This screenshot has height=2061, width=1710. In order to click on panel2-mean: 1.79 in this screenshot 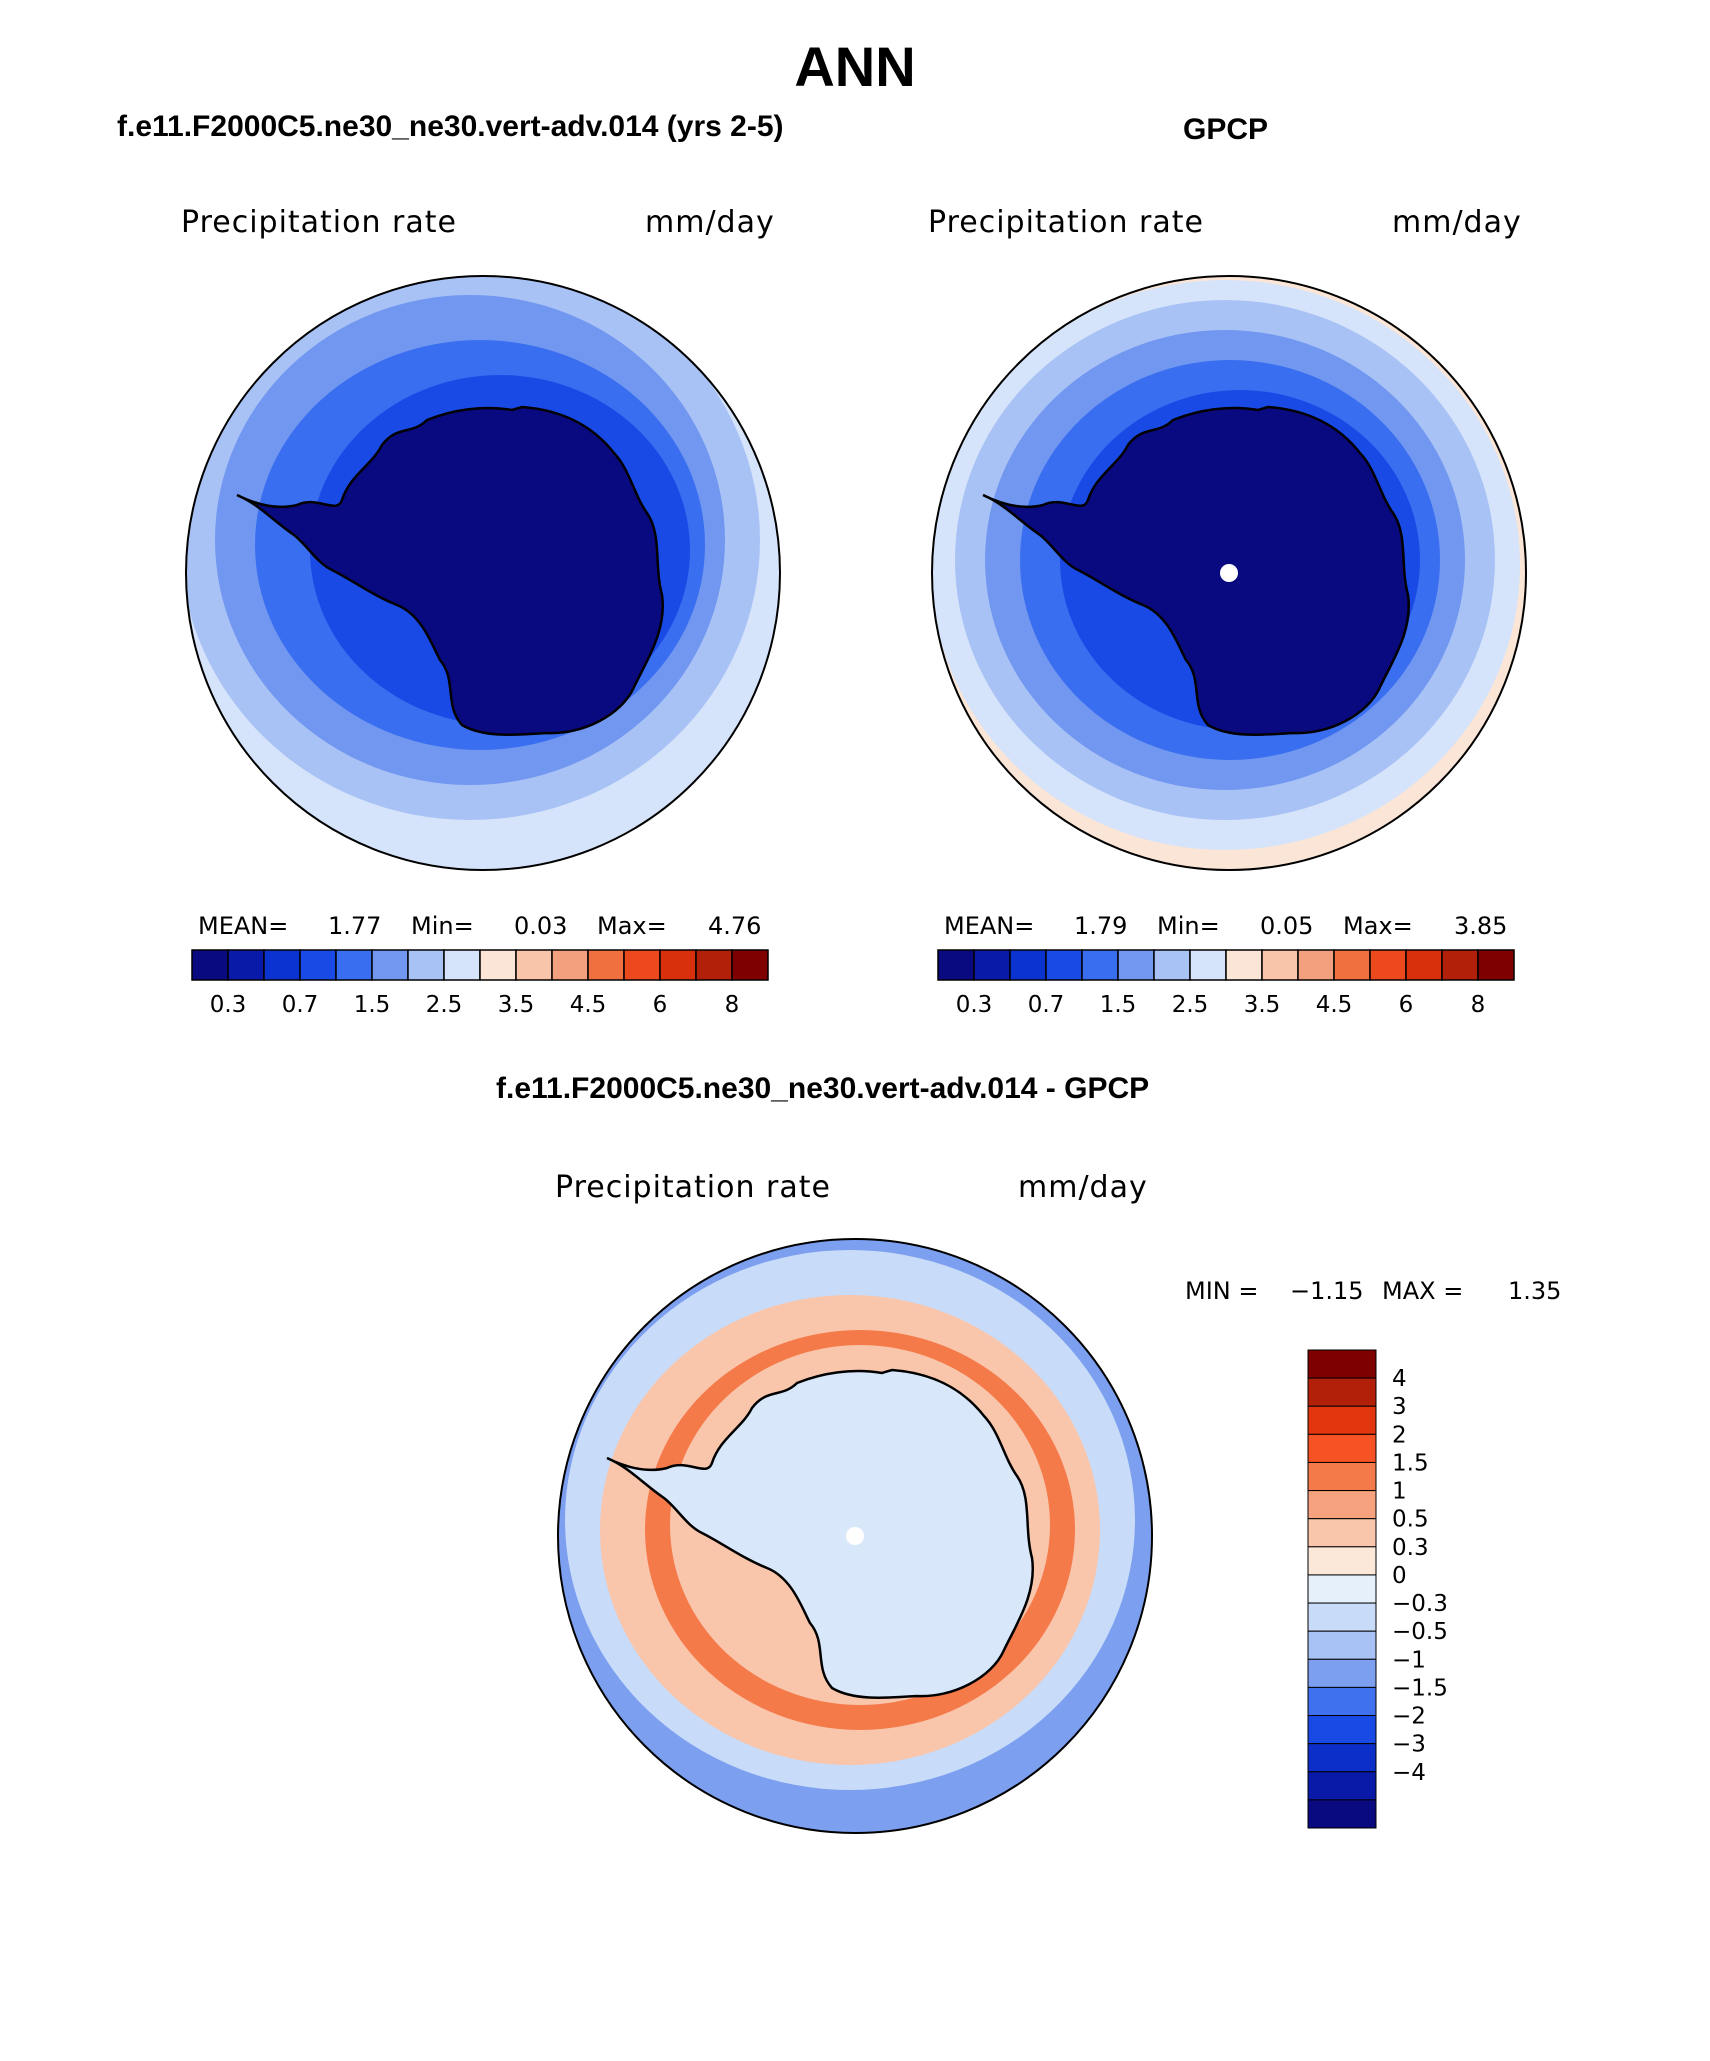, I will do `click(1101, 926)`.